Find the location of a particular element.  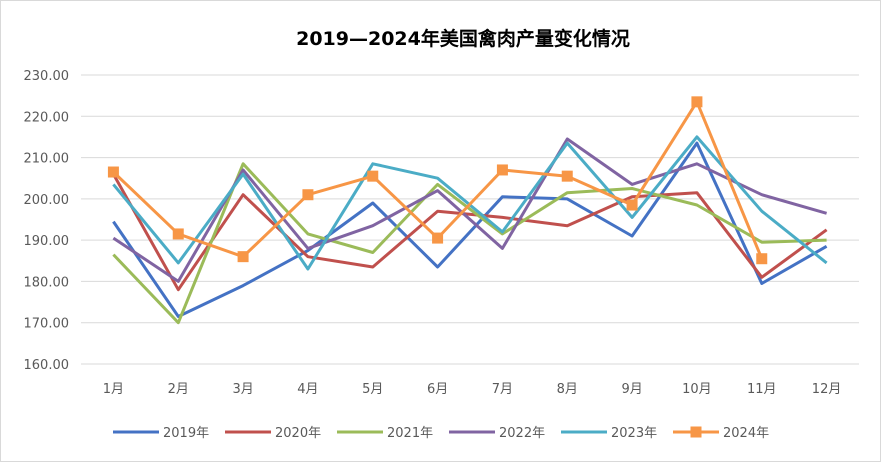

x-tick-label: 7月 is located at coordinates (502, 389).